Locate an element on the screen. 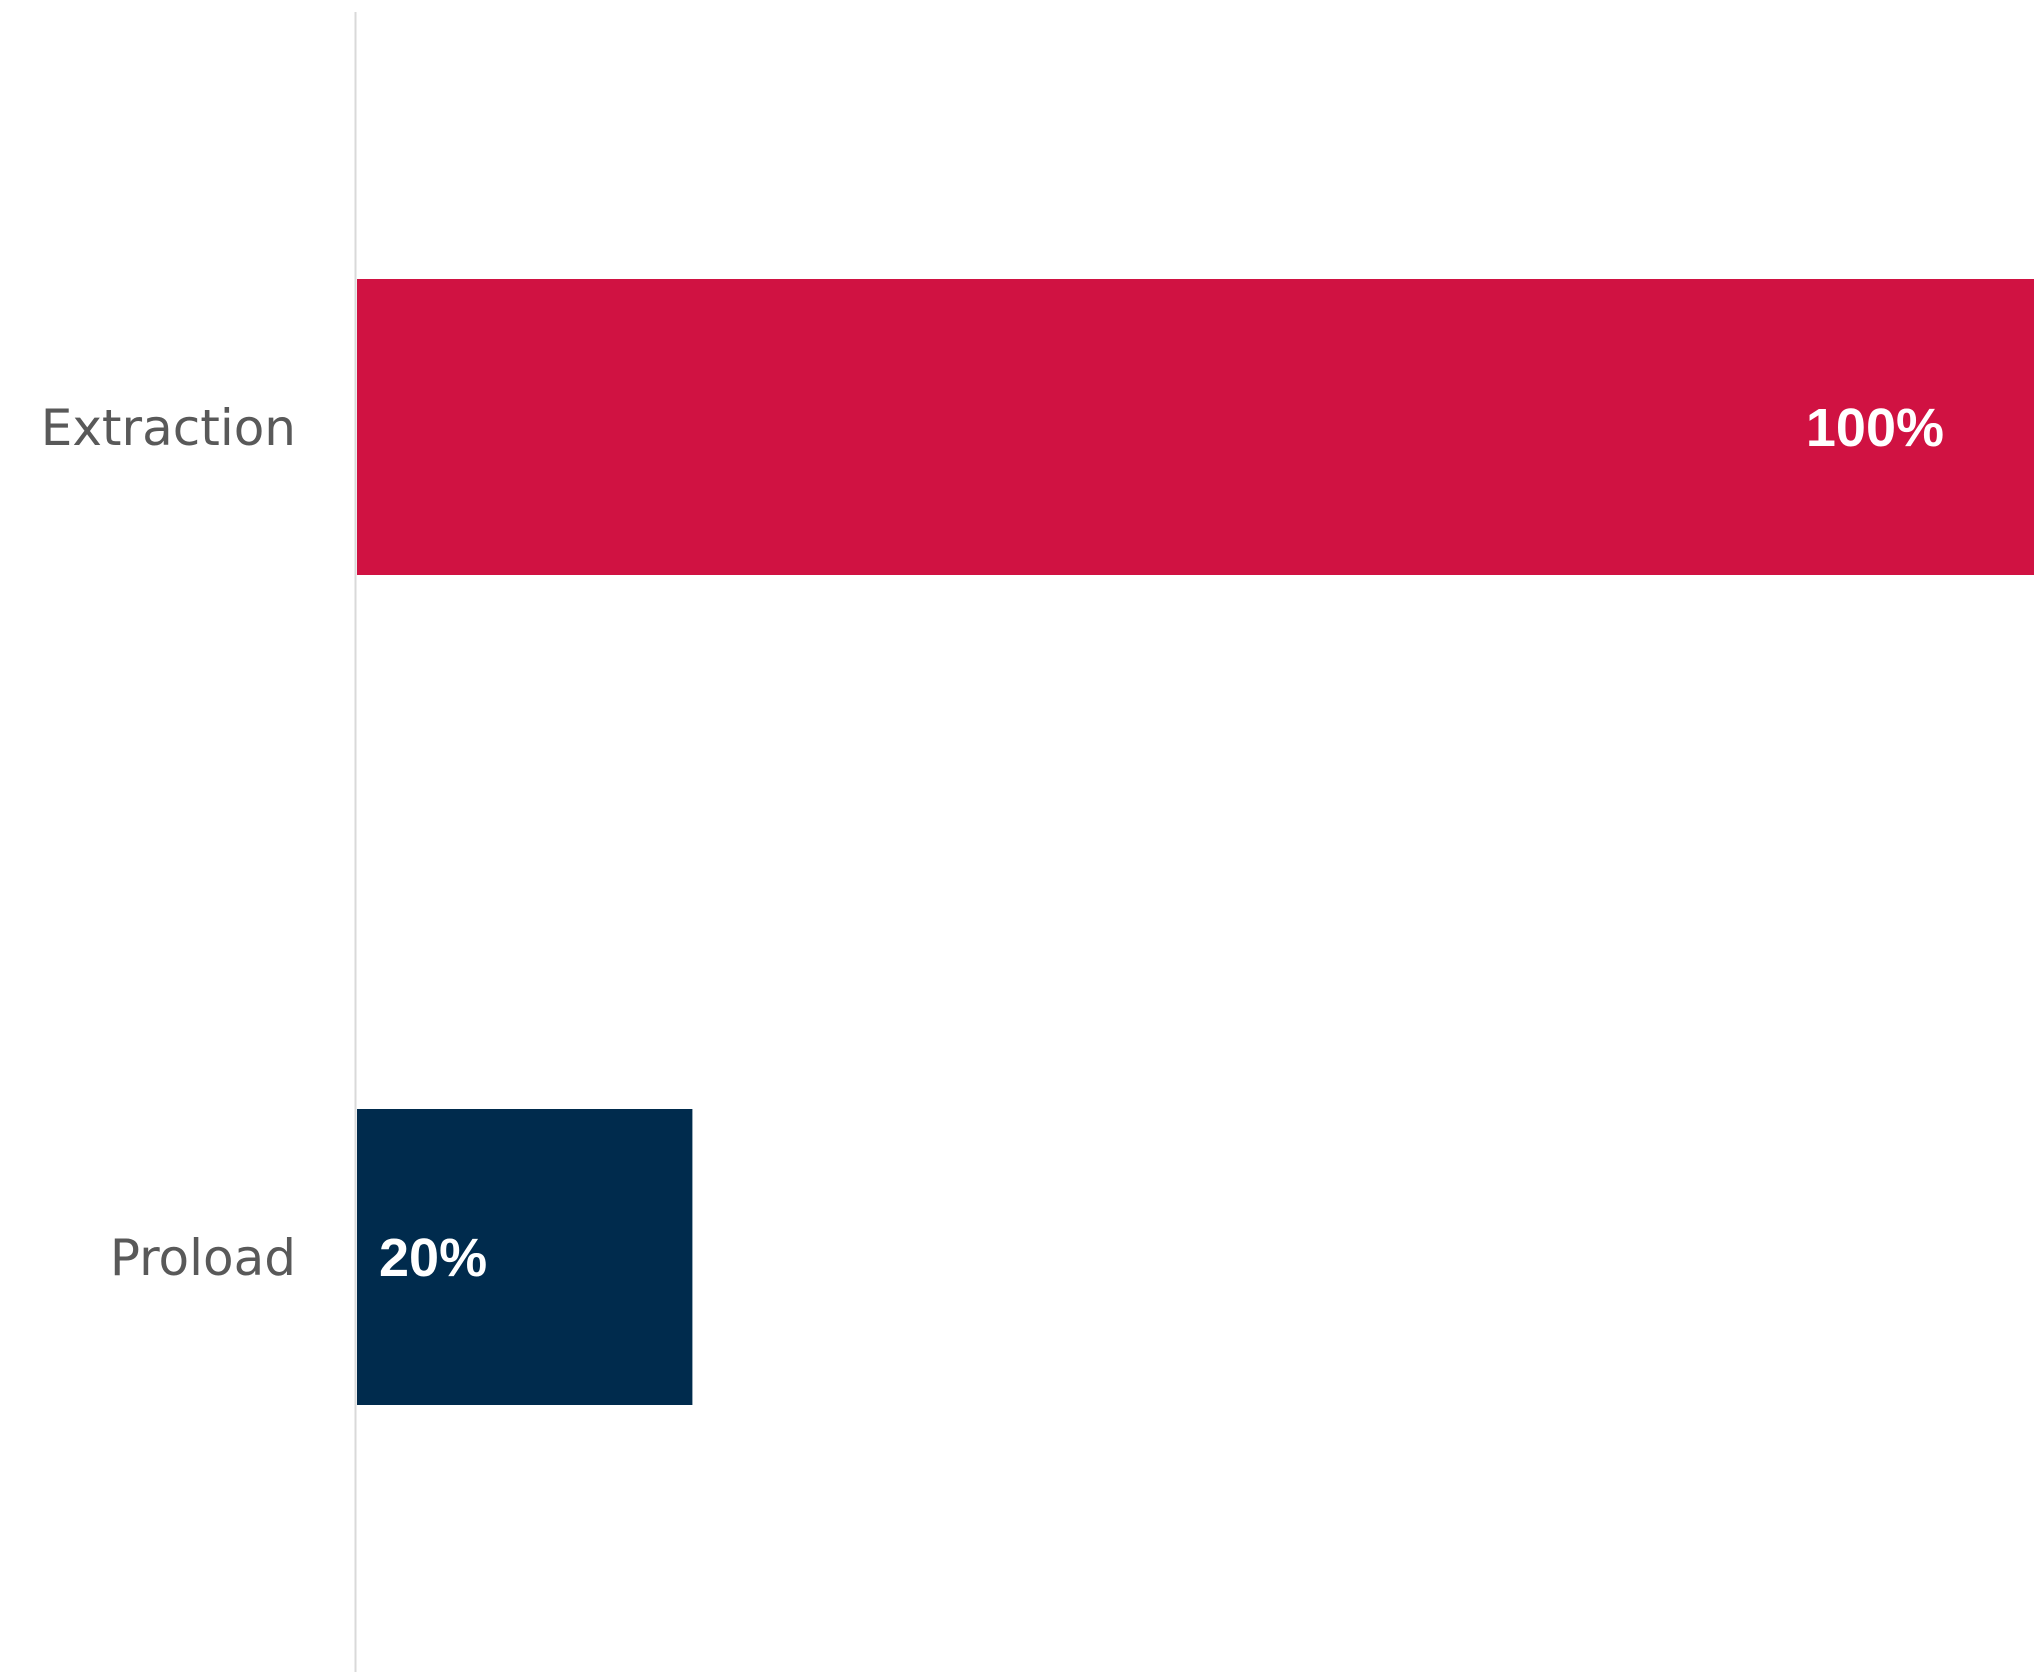 This screenshot has width=2034, height=1672. bar-extraction is located at coordinates (1195, 427).